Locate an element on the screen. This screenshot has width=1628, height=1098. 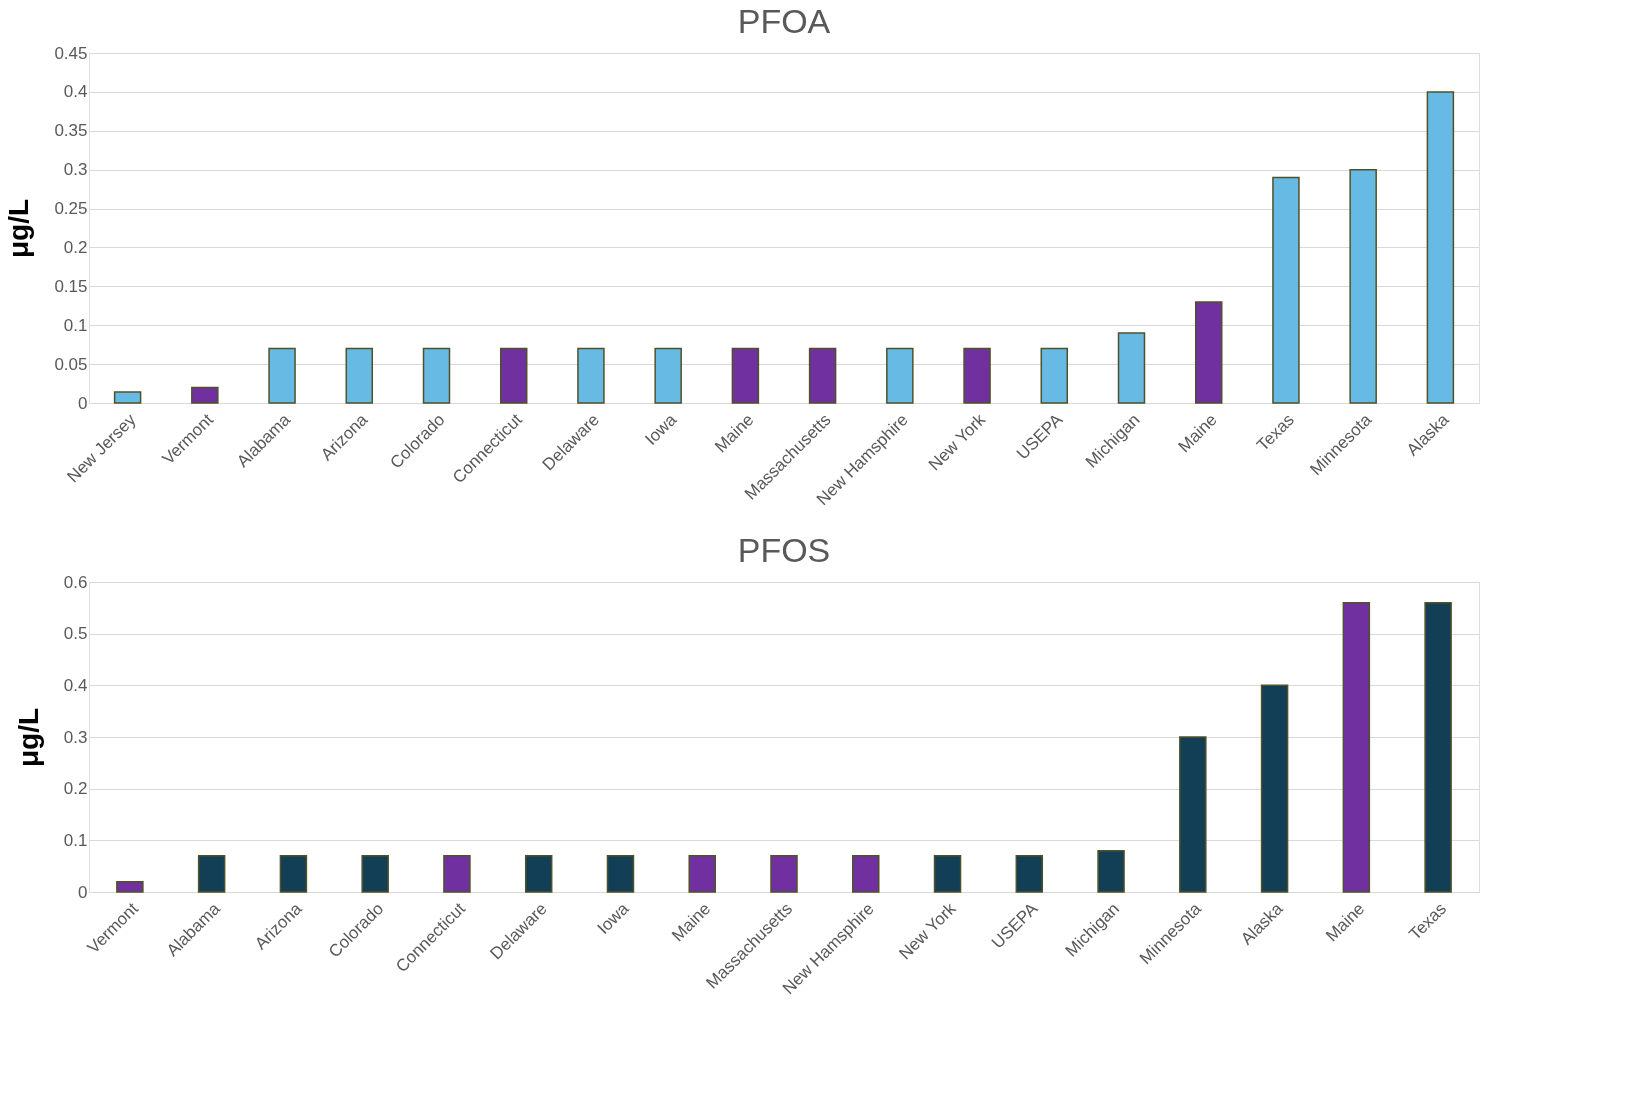
chart-title: PFOA is located at coordinates (784, 21).